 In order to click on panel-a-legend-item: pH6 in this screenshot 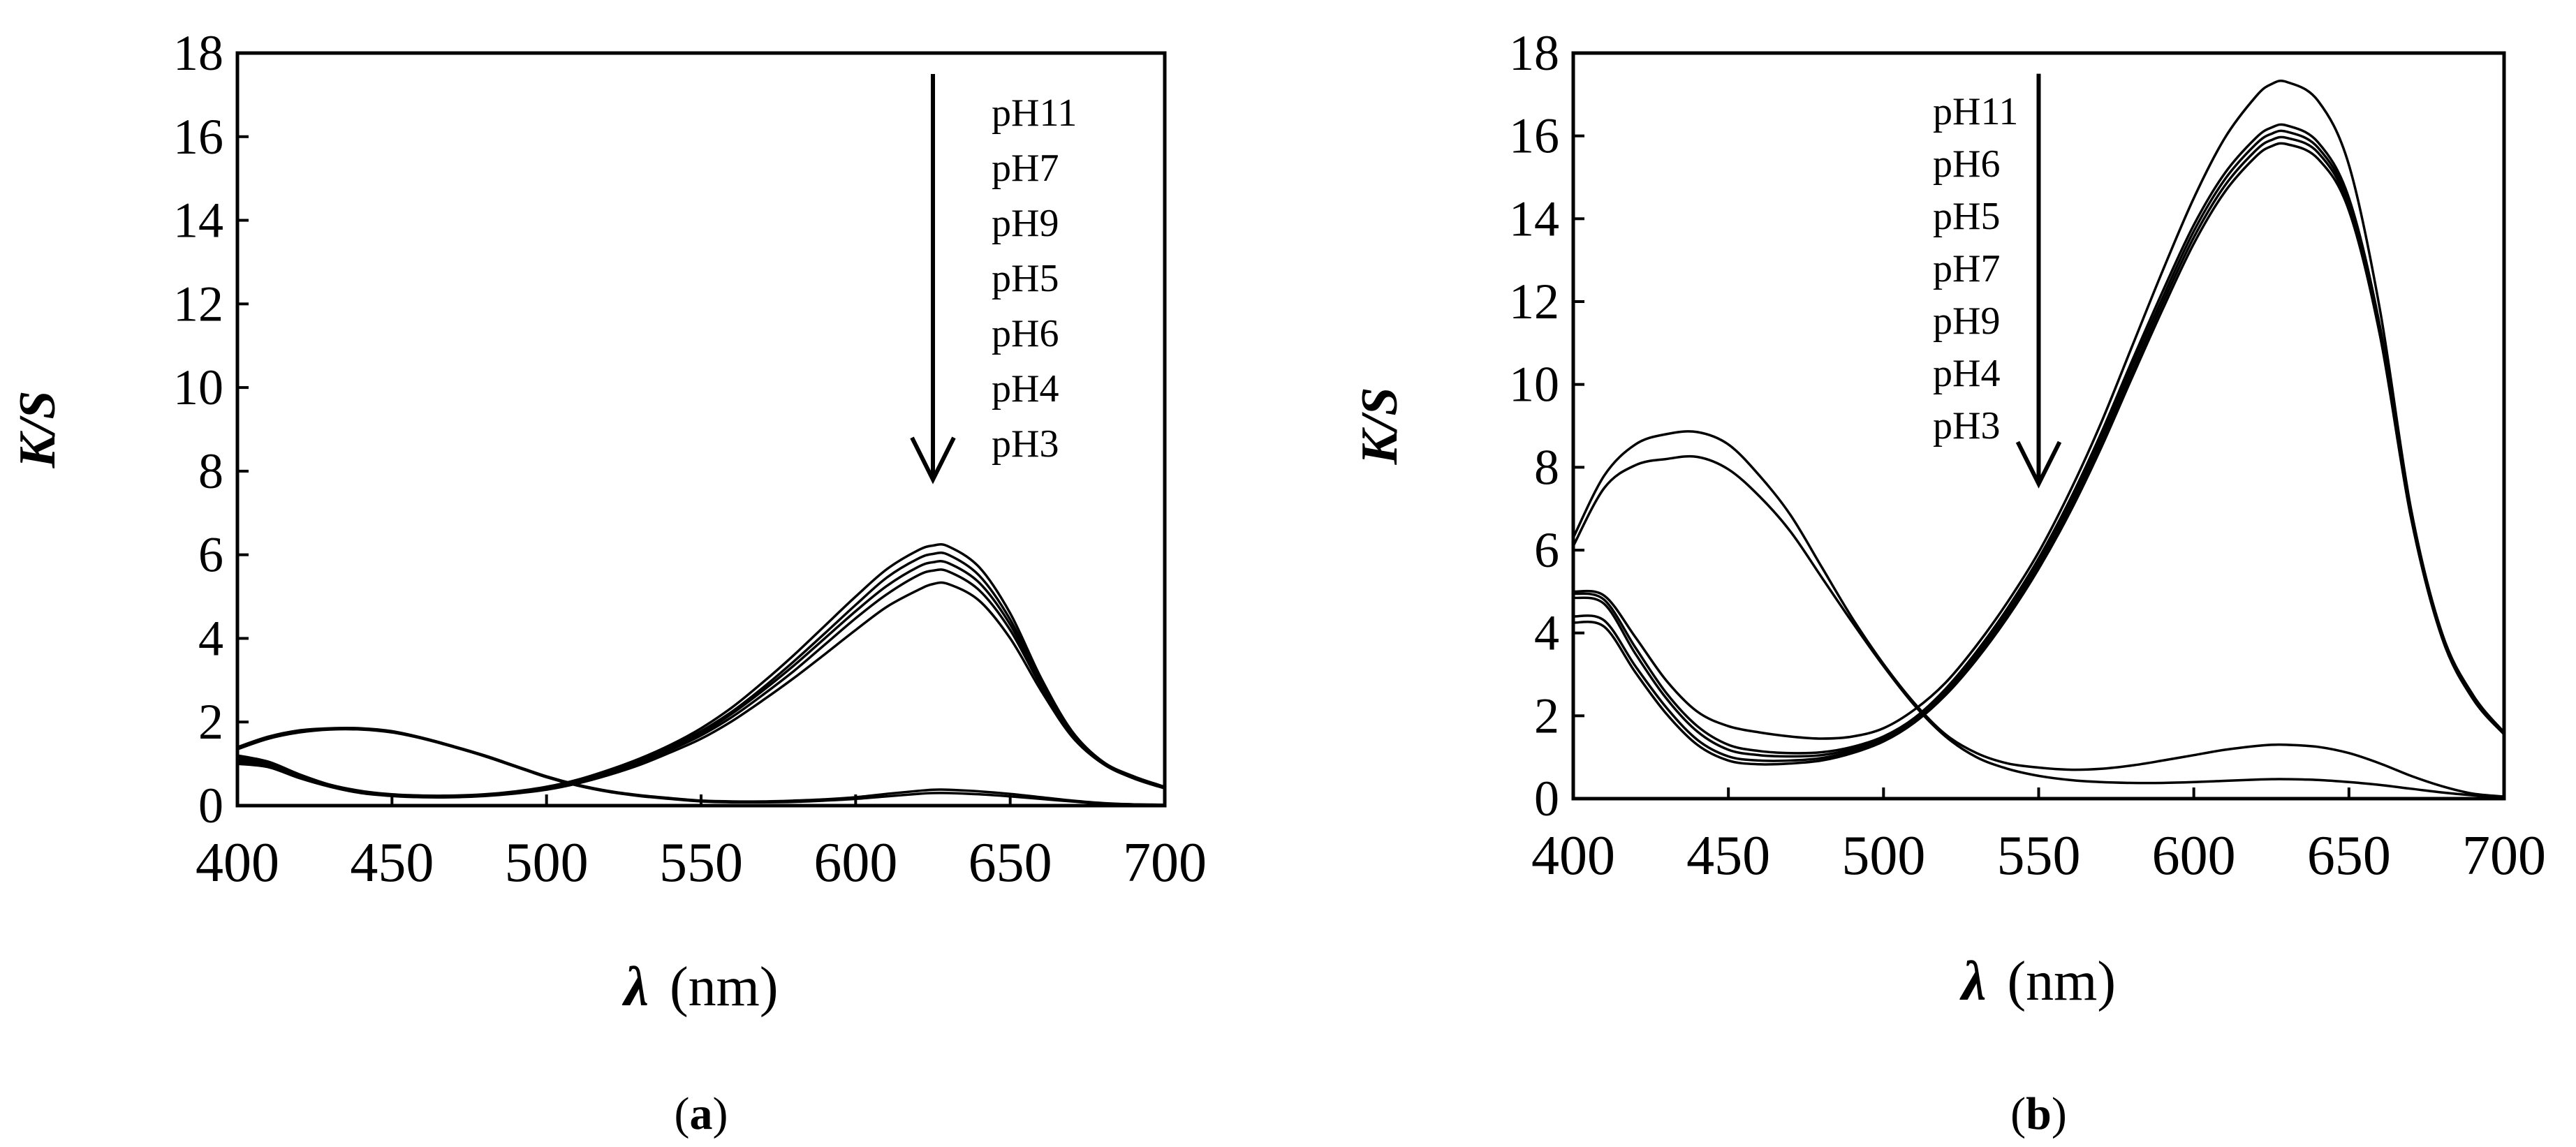, I will do `click(1025, 333)`.